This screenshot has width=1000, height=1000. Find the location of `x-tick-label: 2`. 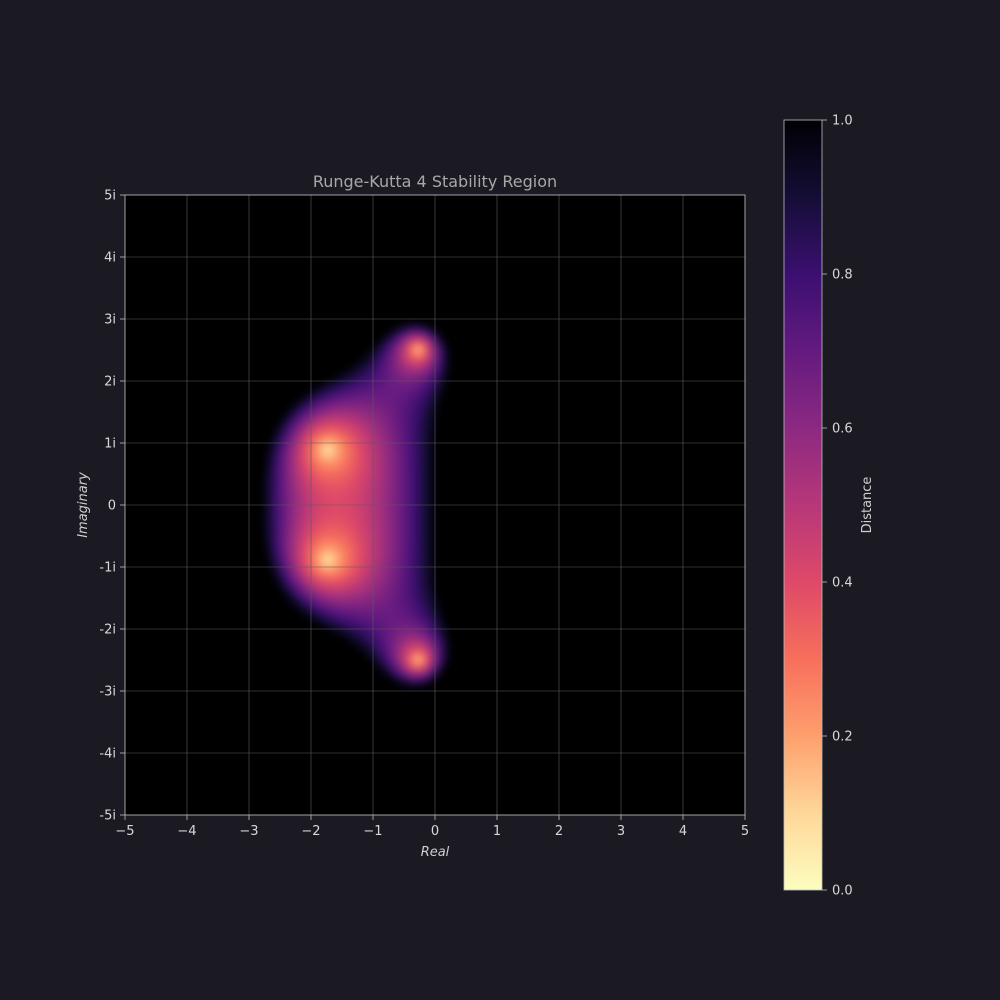

x-tick-label: 2 is located at coordinates (559, 831).